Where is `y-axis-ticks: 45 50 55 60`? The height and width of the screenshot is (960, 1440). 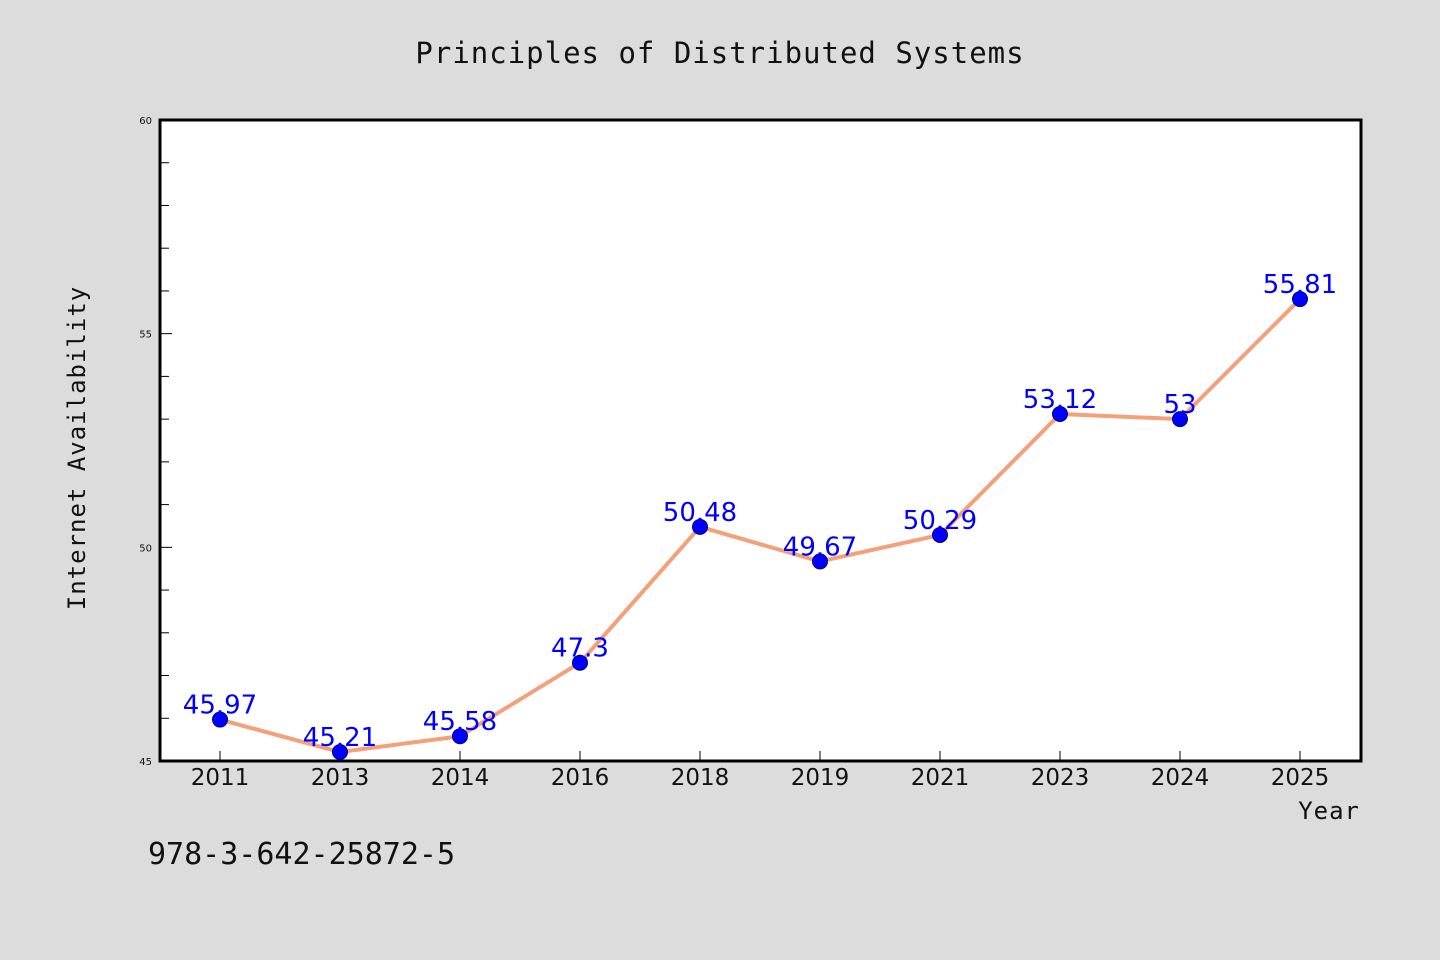 y-axis-ticks: 45 50 55 60 is located at coordinates (155, 442).